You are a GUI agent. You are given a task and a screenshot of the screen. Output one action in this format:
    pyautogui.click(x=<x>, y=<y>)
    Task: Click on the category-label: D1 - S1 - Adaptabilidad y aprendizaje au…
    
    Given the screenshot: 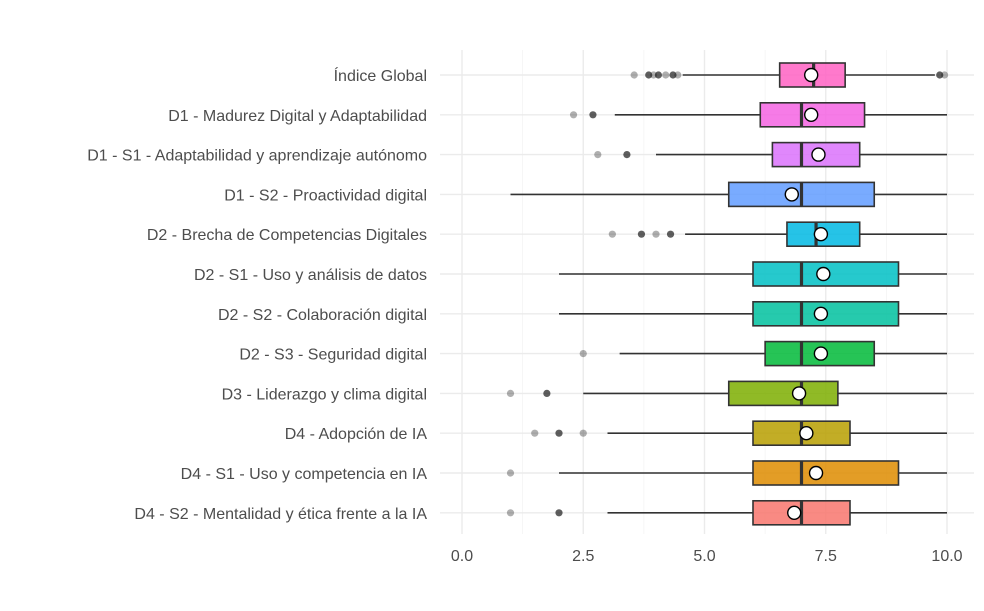 What is the action you would take?
    pyautogui.click(x=257, y=156)
    